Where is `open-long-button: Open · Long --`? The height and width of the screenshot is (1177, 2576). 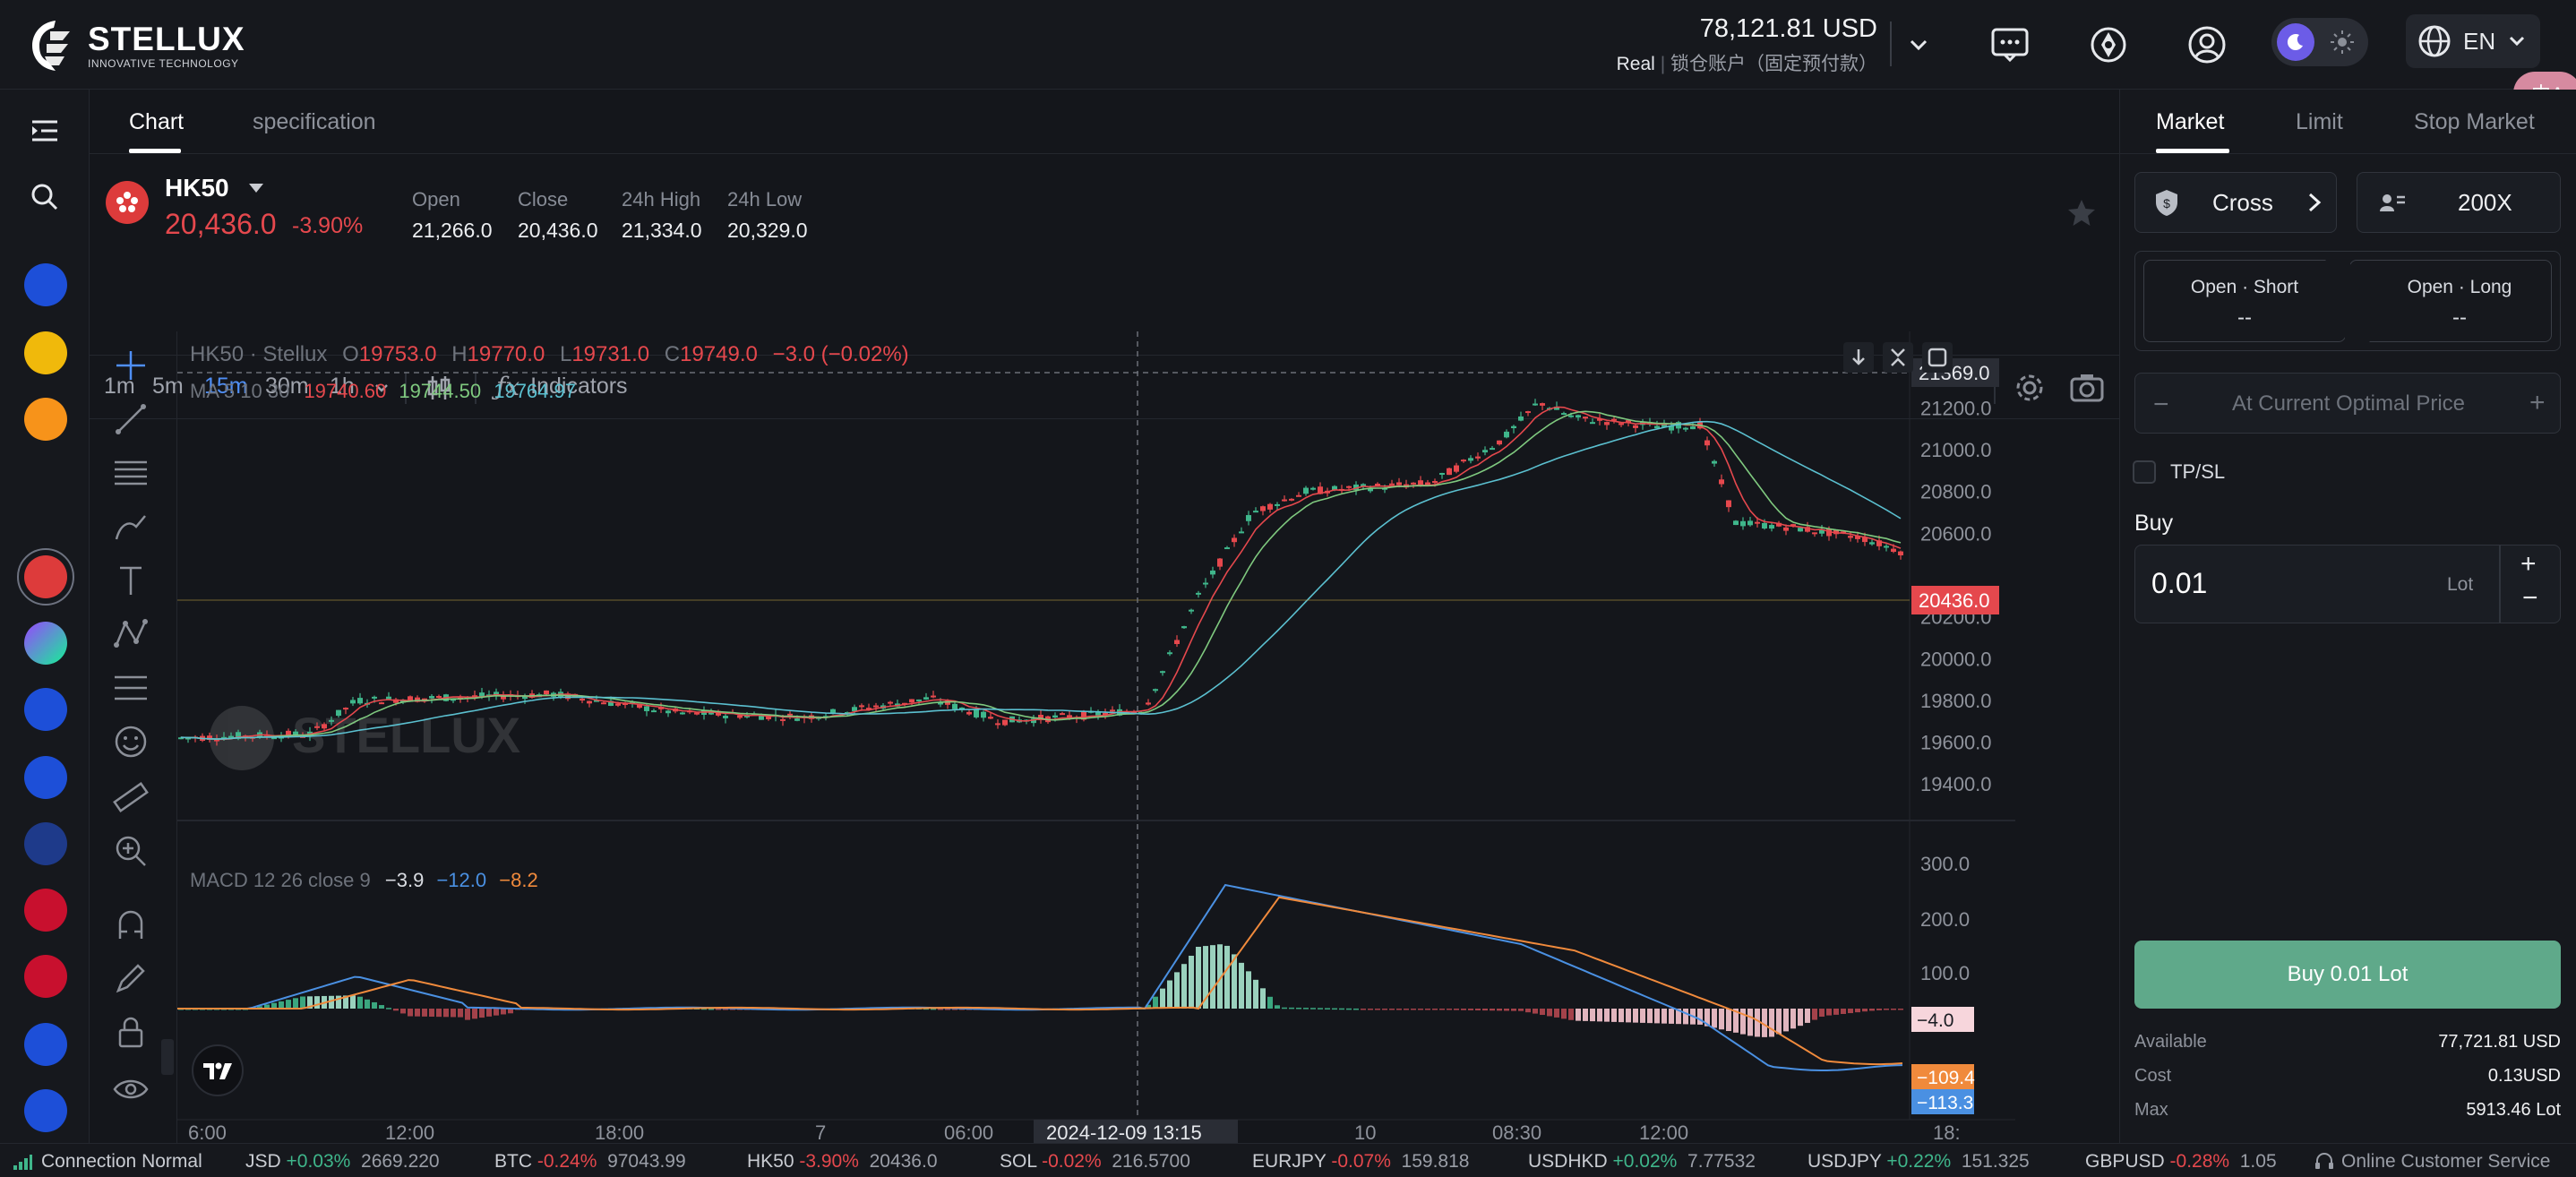
open-long-button: Open · Long -- is located at coordinates (2450, 301).